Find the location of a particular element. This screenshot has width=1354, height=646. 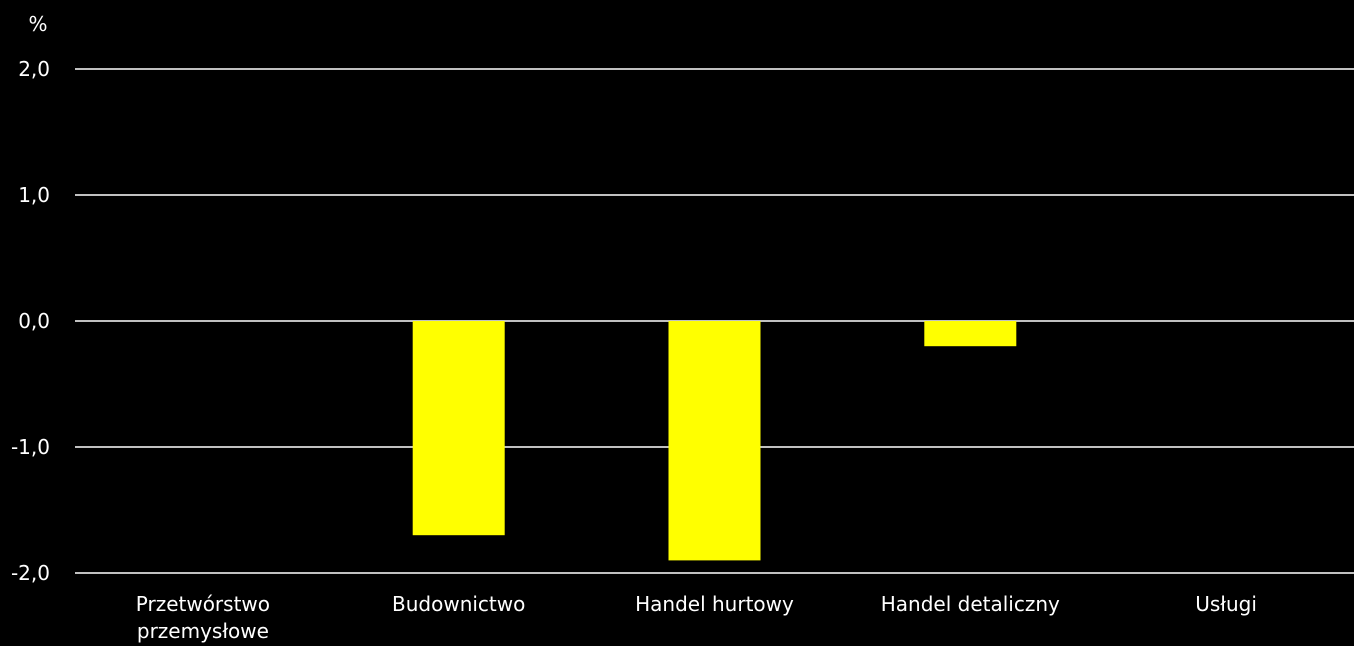

x-tick-label: Usługi is located at coordinates (1226, 604).